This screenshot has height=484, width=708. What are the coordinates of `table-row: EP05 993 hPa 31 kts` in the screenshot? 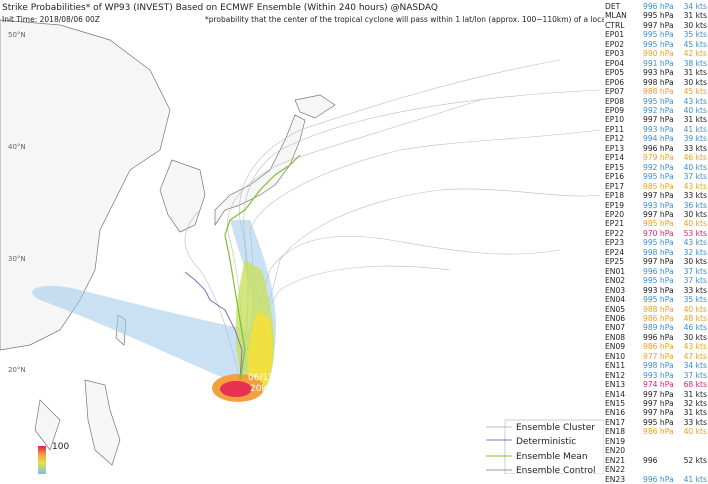 It's located at (656, 72).